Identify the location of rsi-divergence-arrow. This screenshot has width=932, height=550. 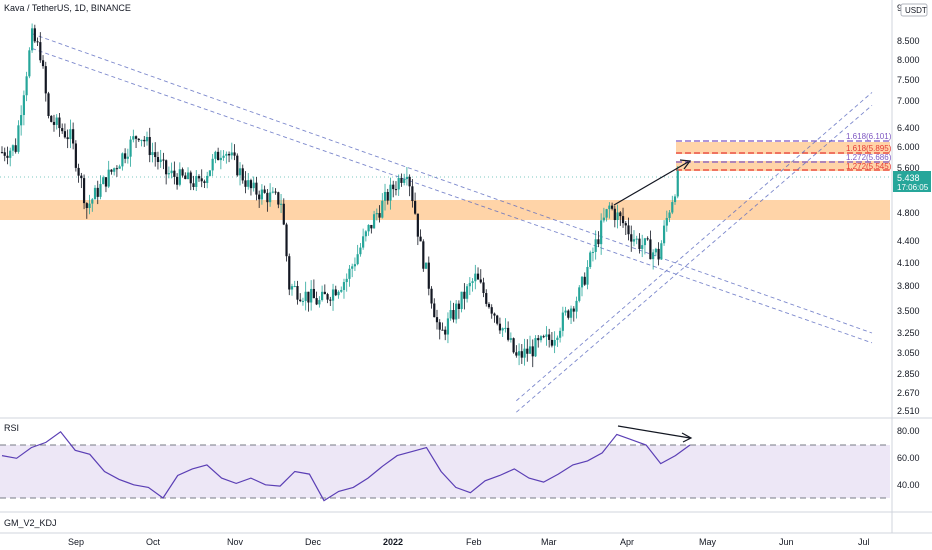
(655, 434).